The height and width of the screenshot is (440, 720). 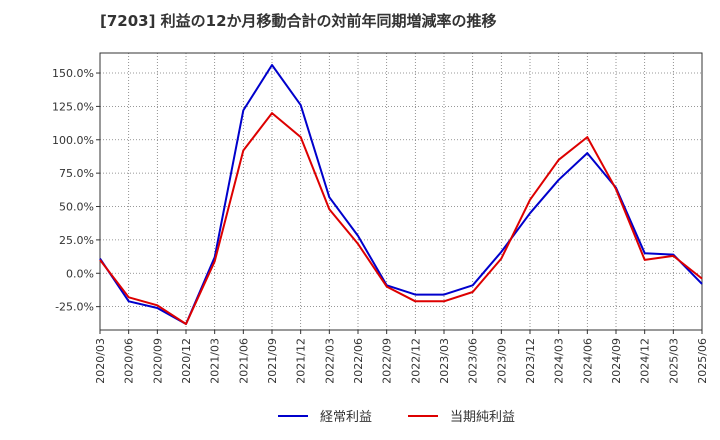 What do you see at coordinates (702, 361) in the screenshot?
I see `x-tick-label: 2025/06` at bounding box center [702, 361].